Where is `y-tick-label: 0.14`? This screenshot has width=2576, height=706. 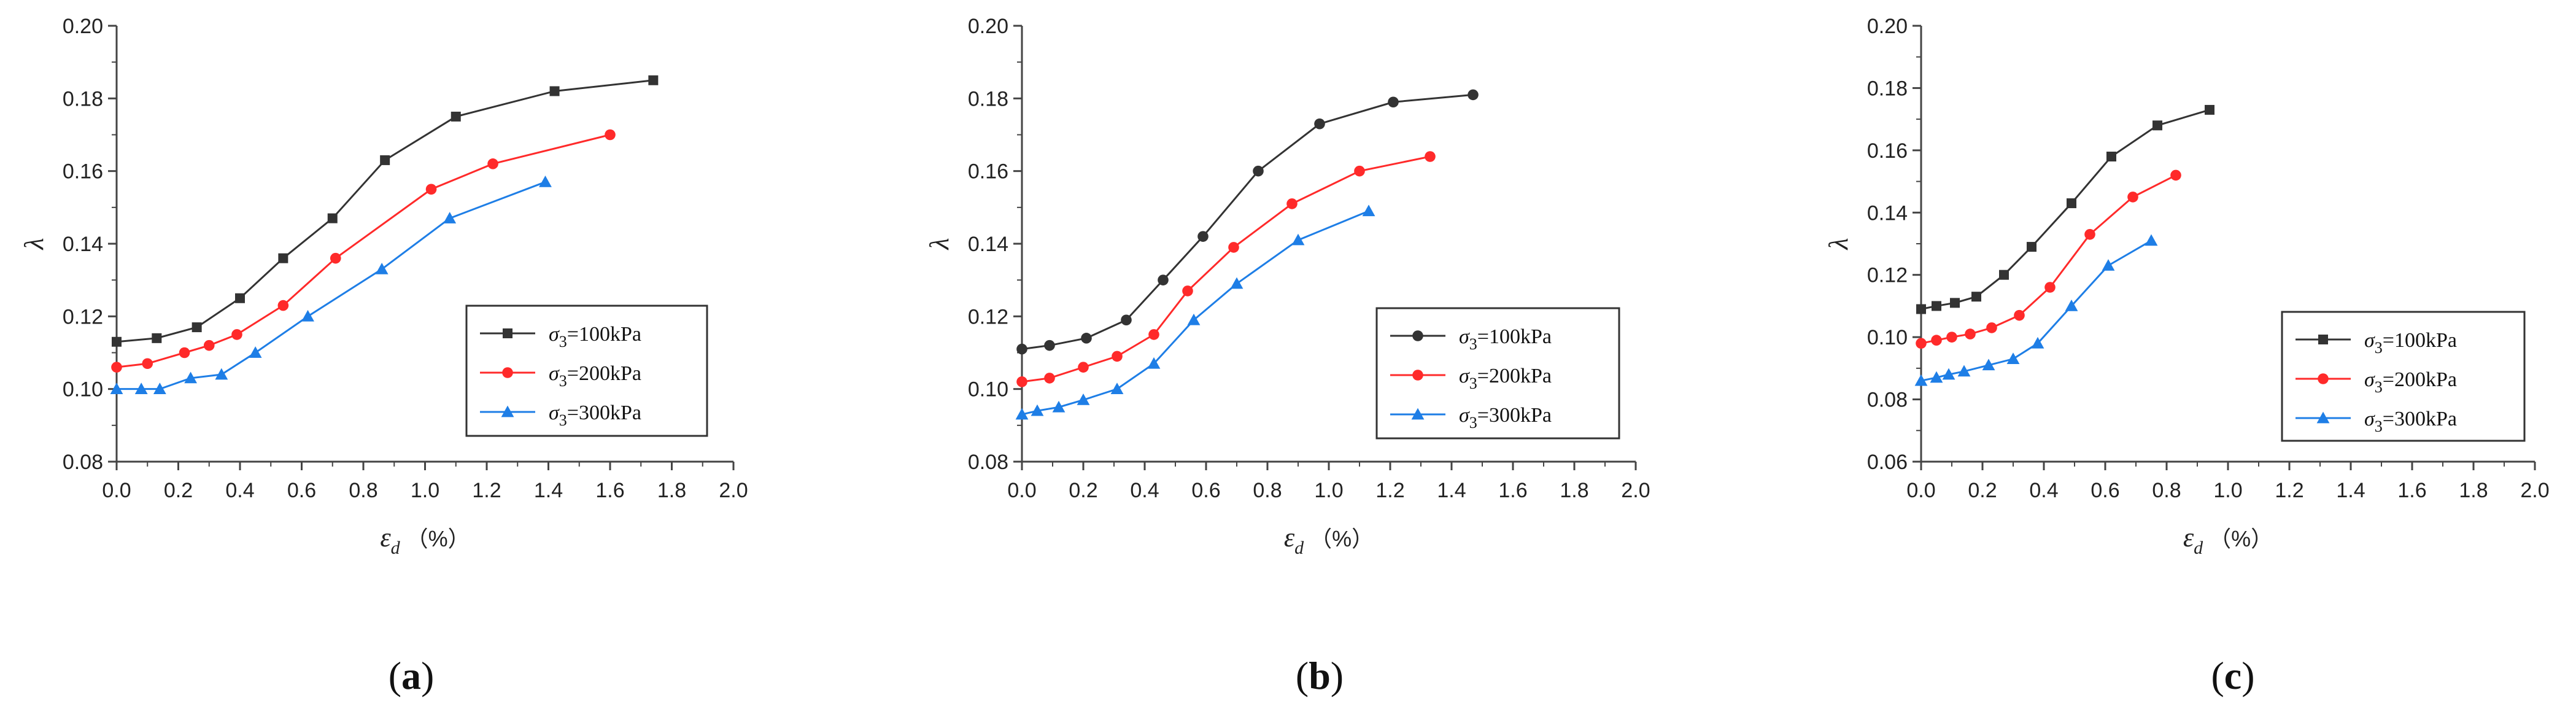
y-tick-label: 0.14 is located at coordinates (1888, 213).